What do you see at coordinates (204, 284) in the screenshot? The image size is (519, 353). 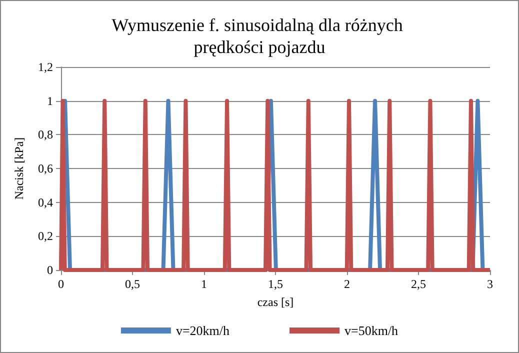 I see `x-tick-label: 1` at bounding box center [204, 284].